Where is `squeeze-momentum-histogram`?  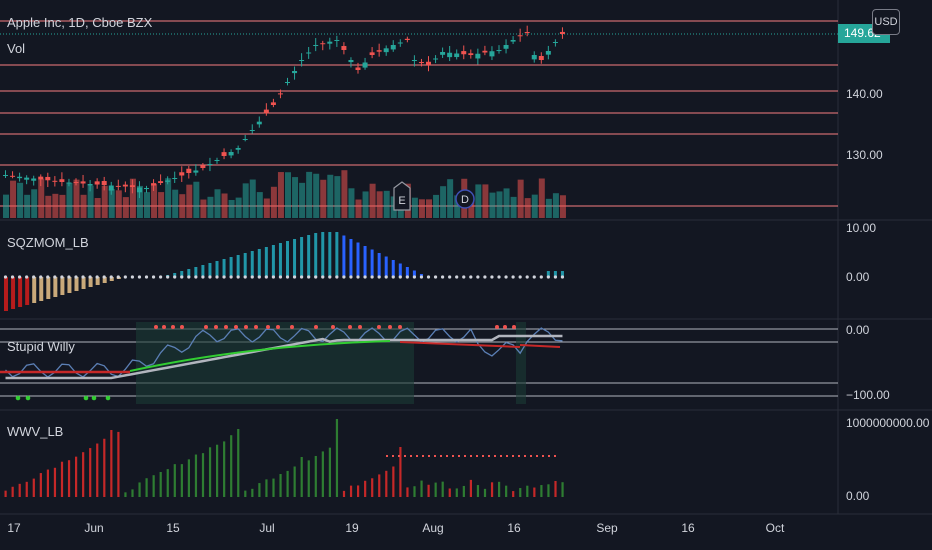
squeeze-momentum-histogram is located at coordinates (284, 271).